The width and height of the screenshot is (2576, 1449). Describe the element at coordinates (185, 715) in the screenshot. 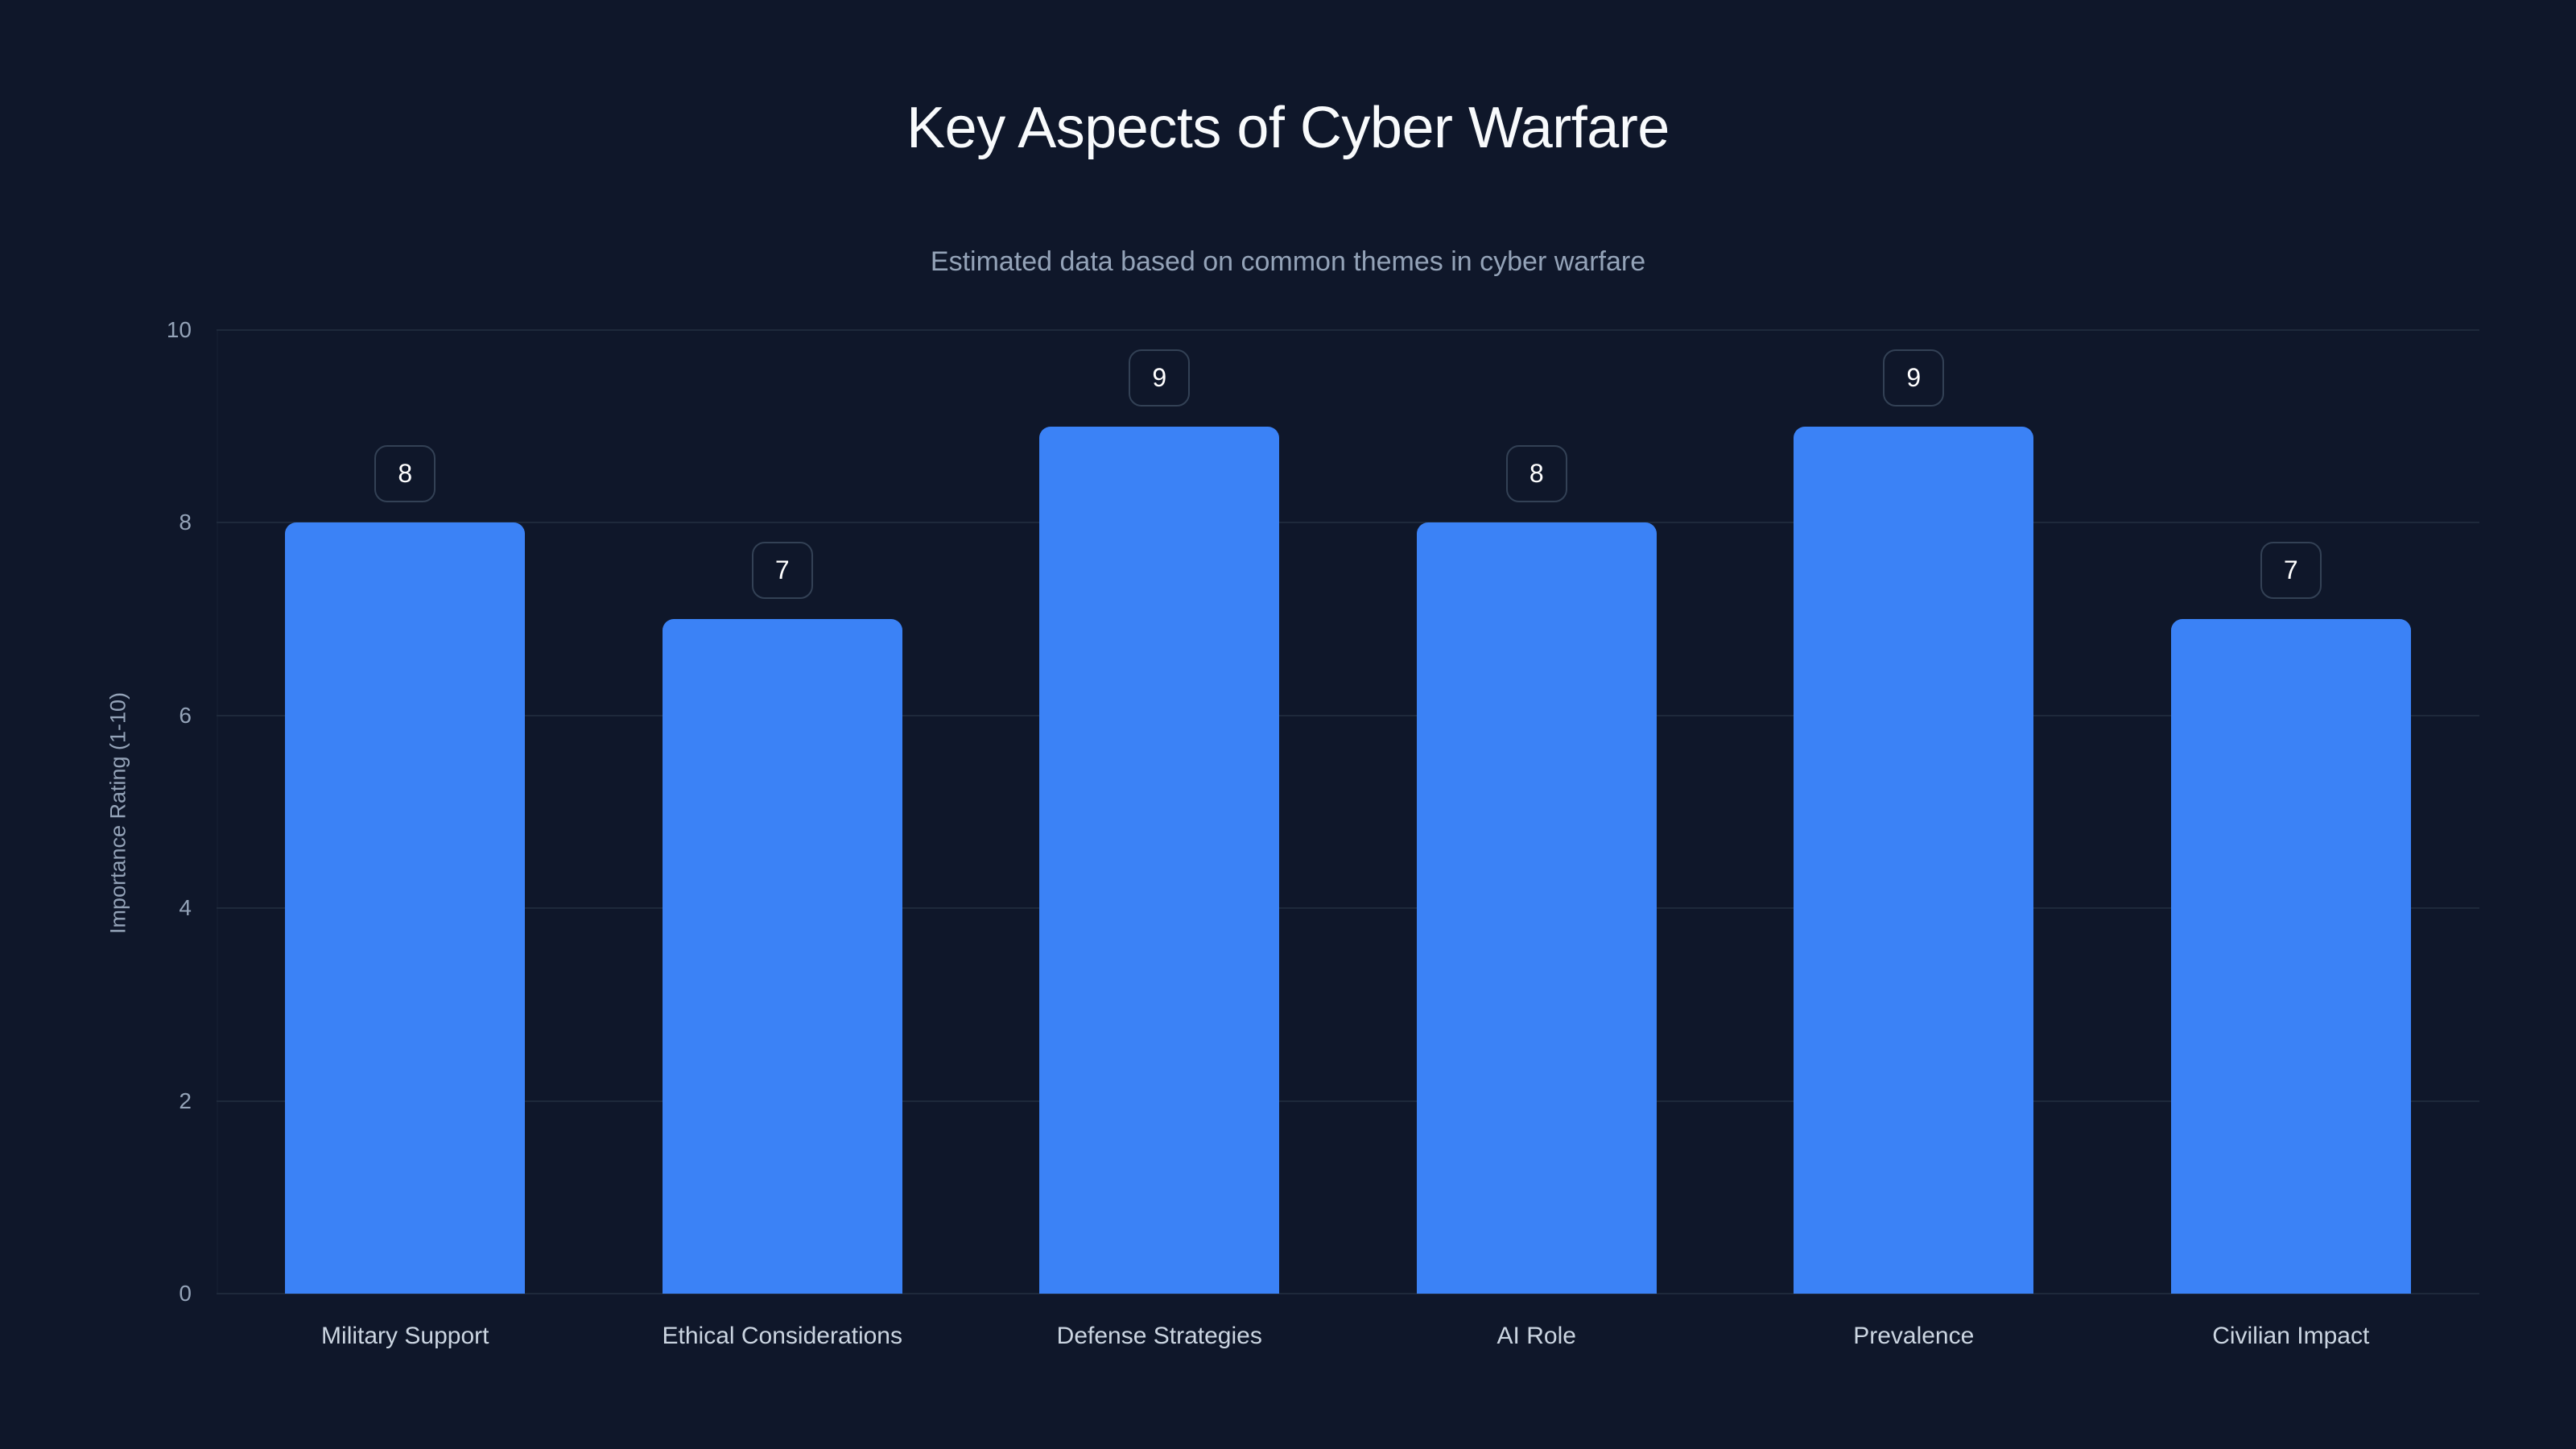

I see `y-tick-label: 6` at that location.